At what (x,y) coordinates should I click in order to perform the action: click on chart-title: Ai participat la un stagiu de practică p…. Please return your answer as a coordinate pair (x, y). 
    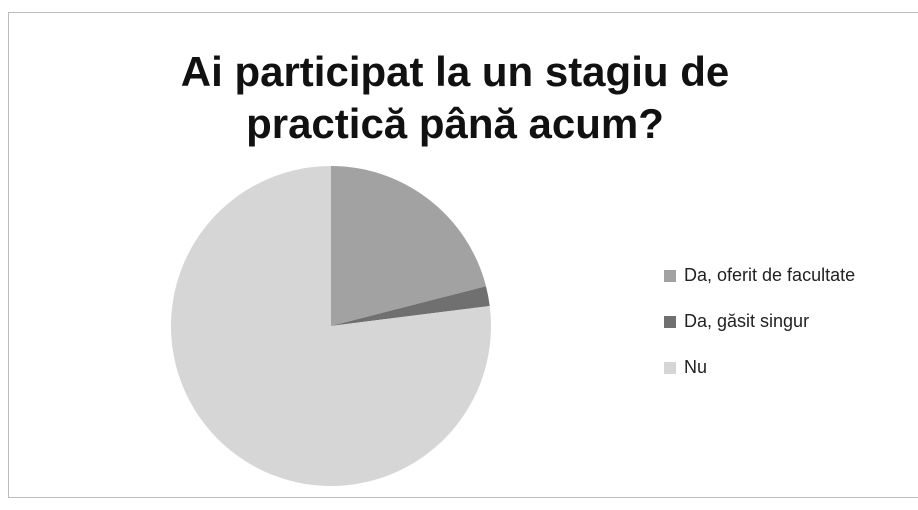
    Looking at the image, I should click on (455, 97).